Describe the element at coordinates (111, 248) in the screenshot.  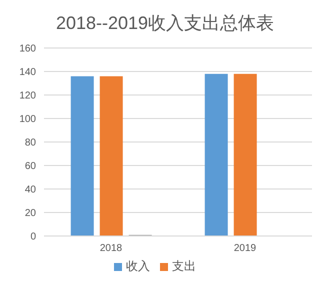
I see `x-tick-label: 2018` at that location.